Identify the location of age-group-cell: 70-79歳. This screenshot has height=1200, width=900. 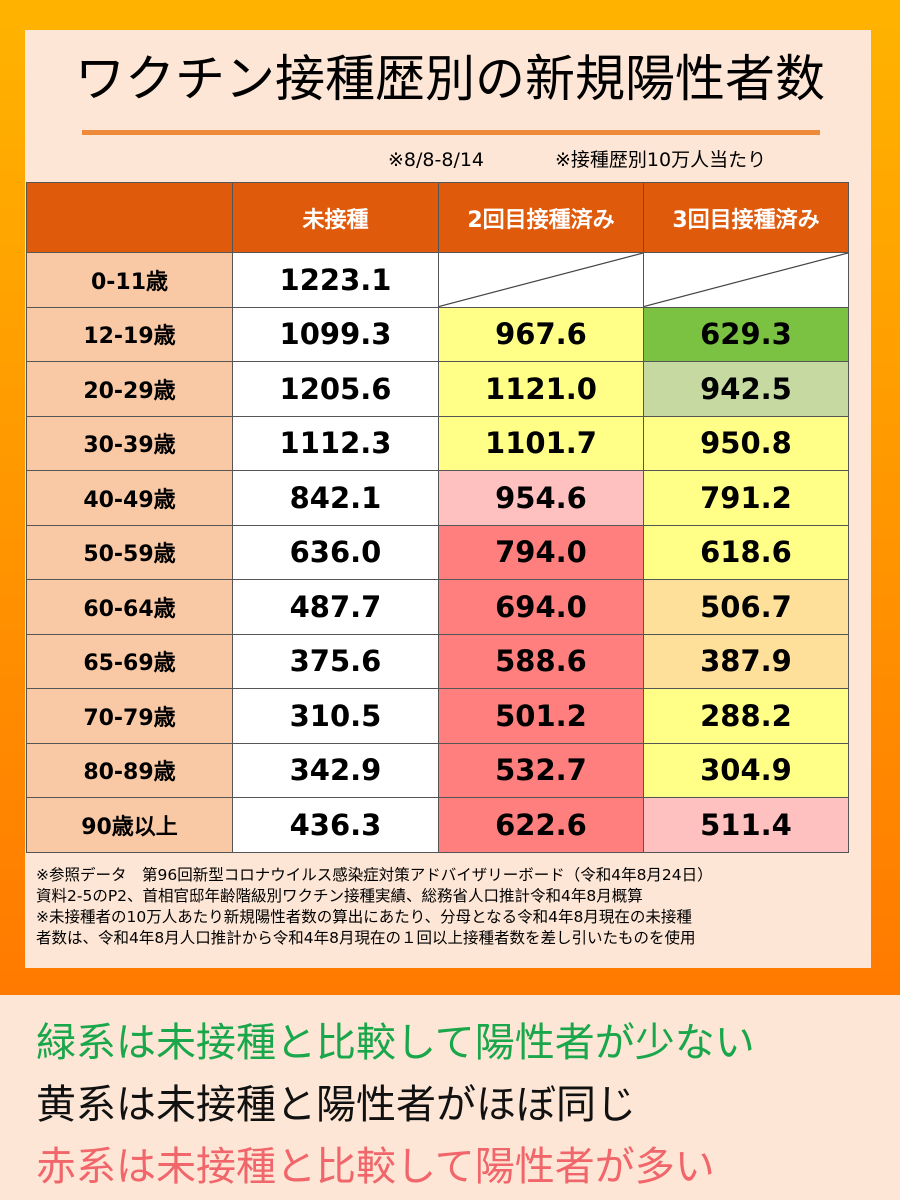
(129, 716).